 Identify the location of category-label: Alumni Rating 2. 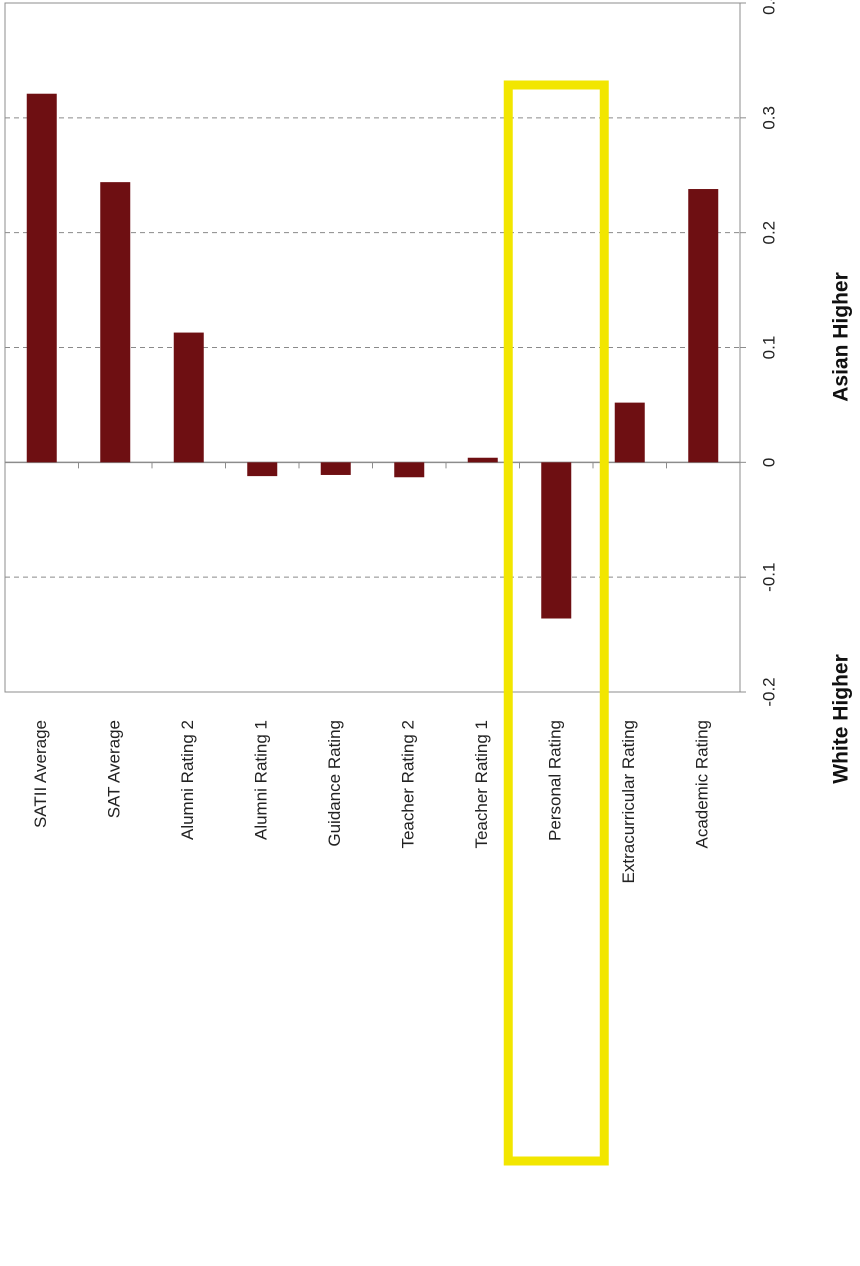
(187, 780).